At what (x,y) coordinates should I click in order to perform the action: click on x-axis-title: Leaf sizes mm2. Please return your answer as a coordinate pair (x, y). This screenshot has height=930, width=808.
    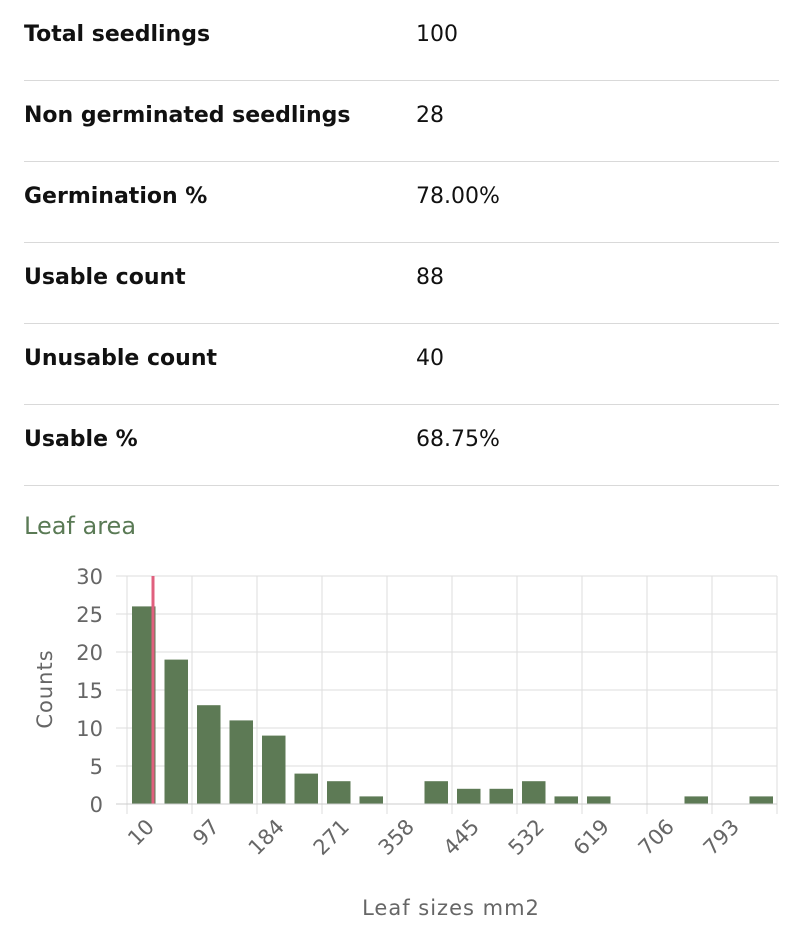
    Looking at the image, I should click on (451, 908).